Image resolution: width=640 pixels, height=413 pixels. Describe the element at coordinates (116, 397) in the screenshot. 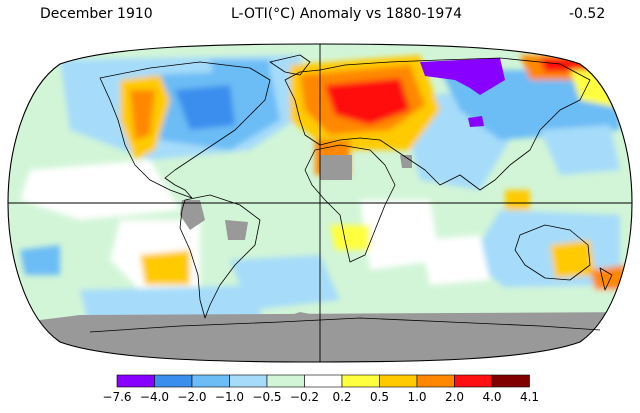

I see `legend-tick-label: −7.6` at that location.